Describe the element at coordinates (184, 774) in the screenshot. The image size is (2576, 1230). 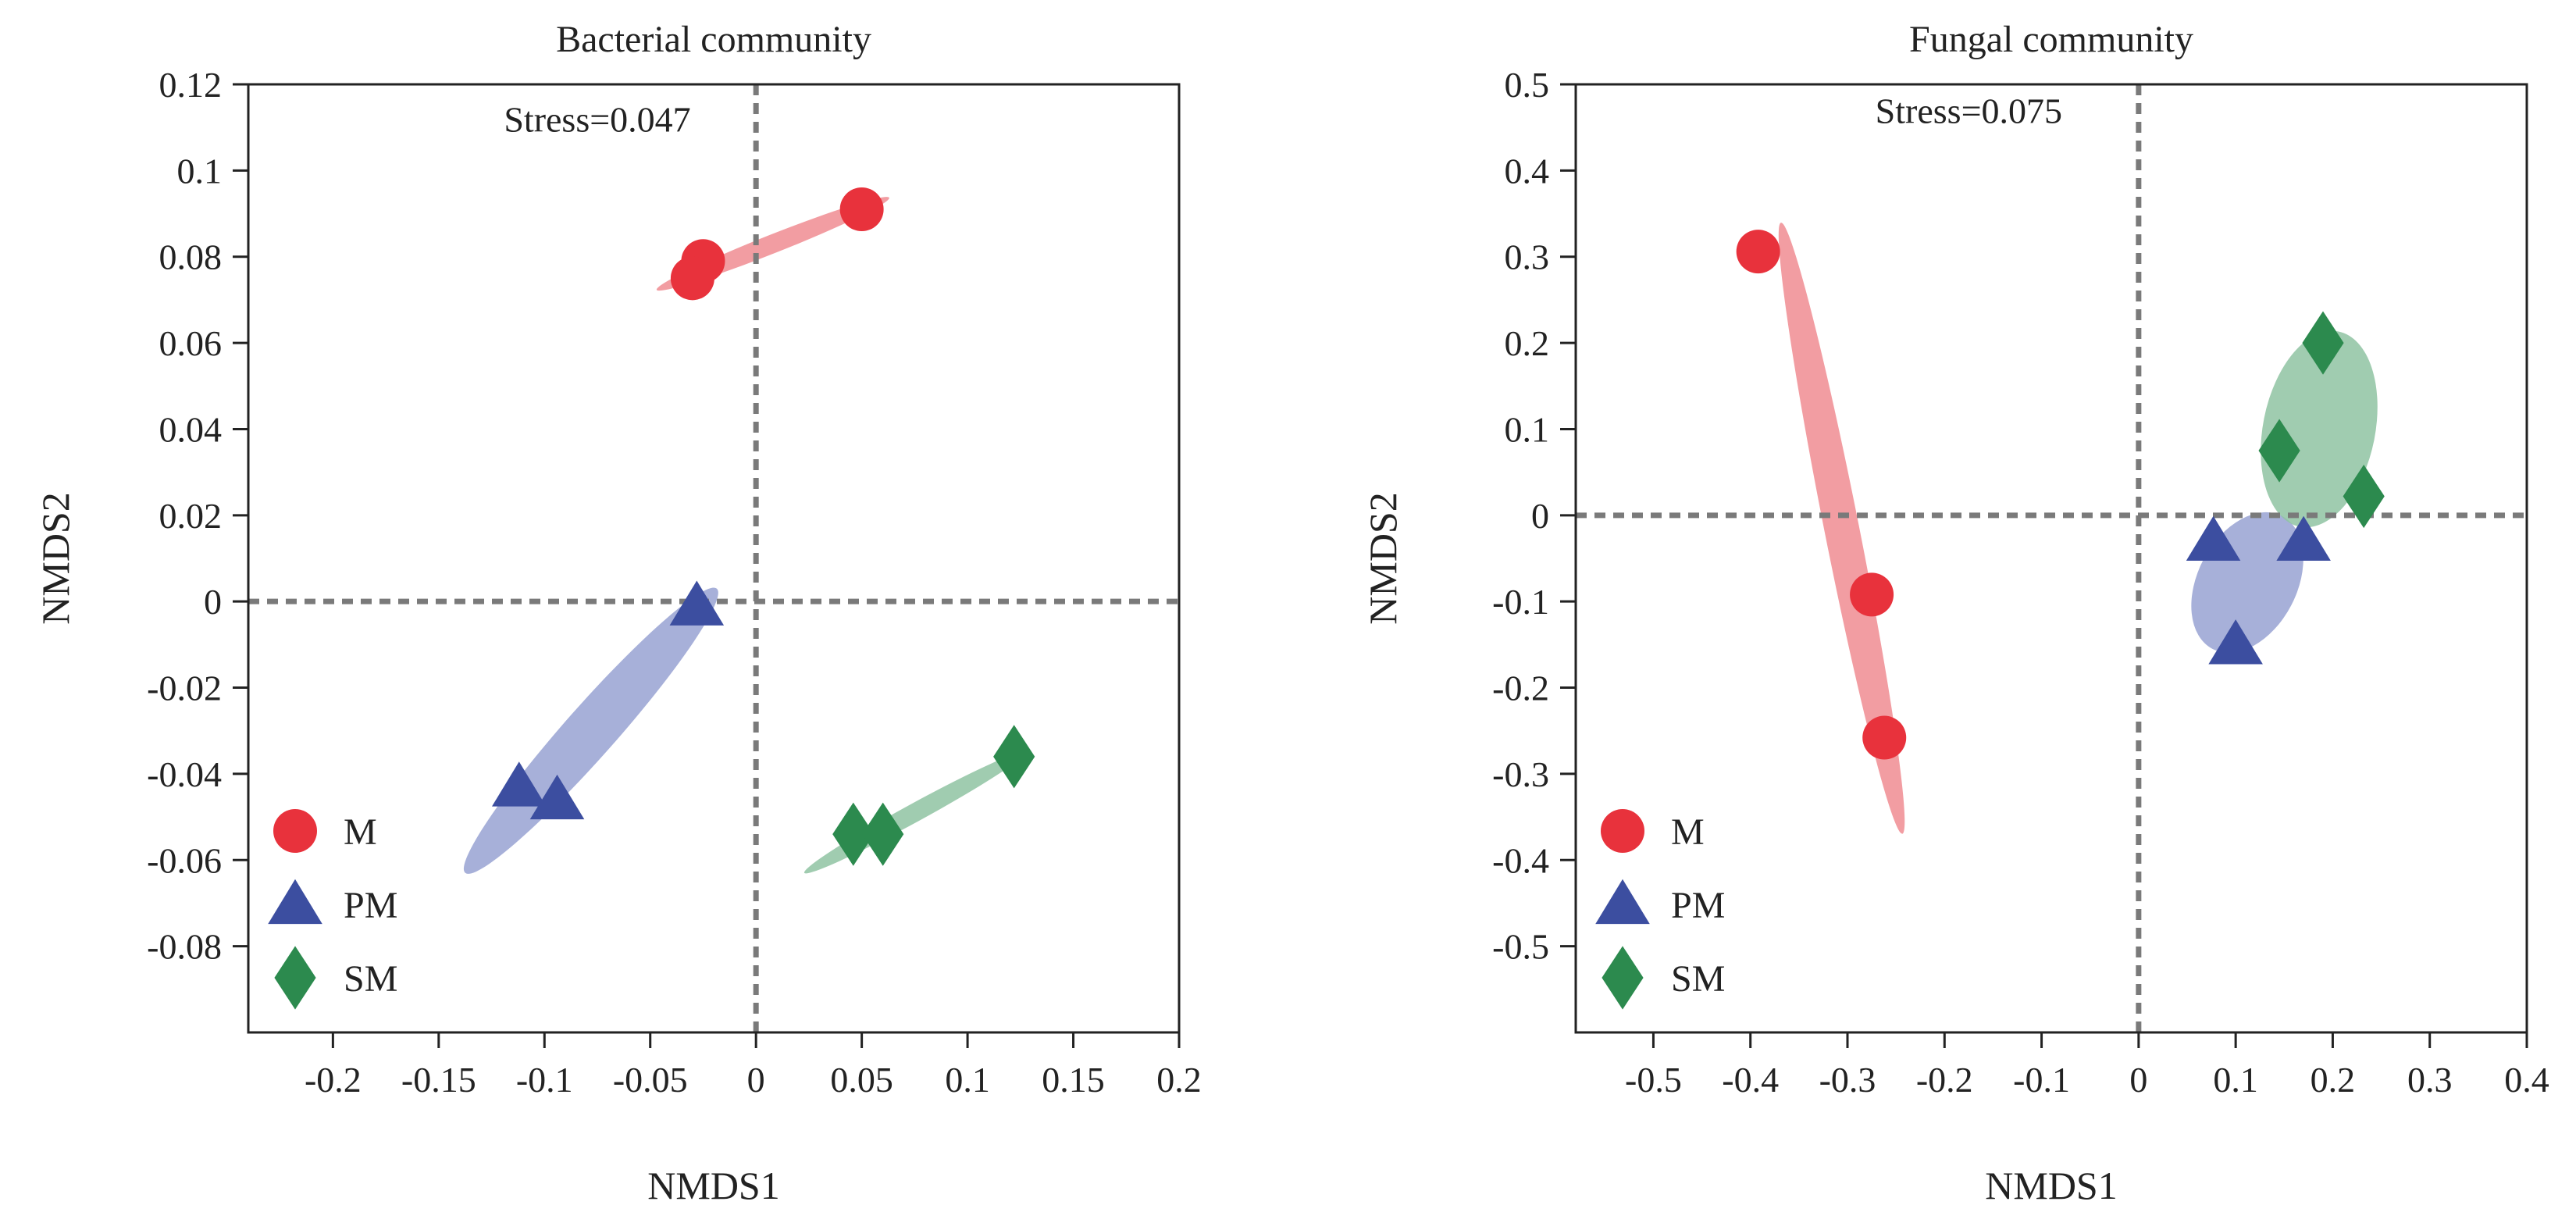
I see `y-tick-label: -0.04` at that location.